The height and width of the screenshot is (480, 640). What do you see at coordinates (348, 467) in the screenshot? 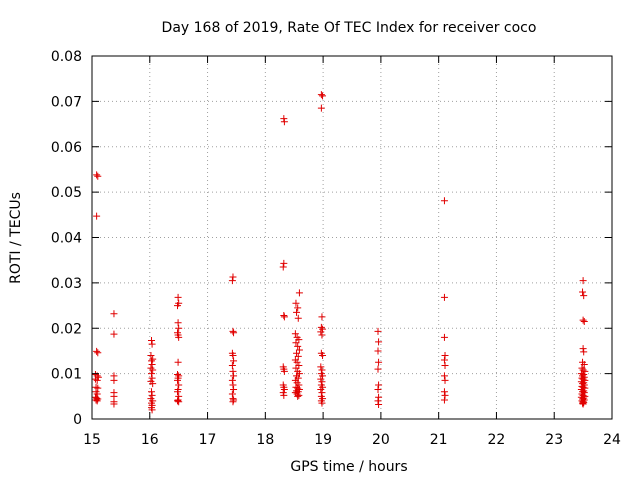
I see `x-axis-label: GPS time / hours` at bounding box center [348, 467].